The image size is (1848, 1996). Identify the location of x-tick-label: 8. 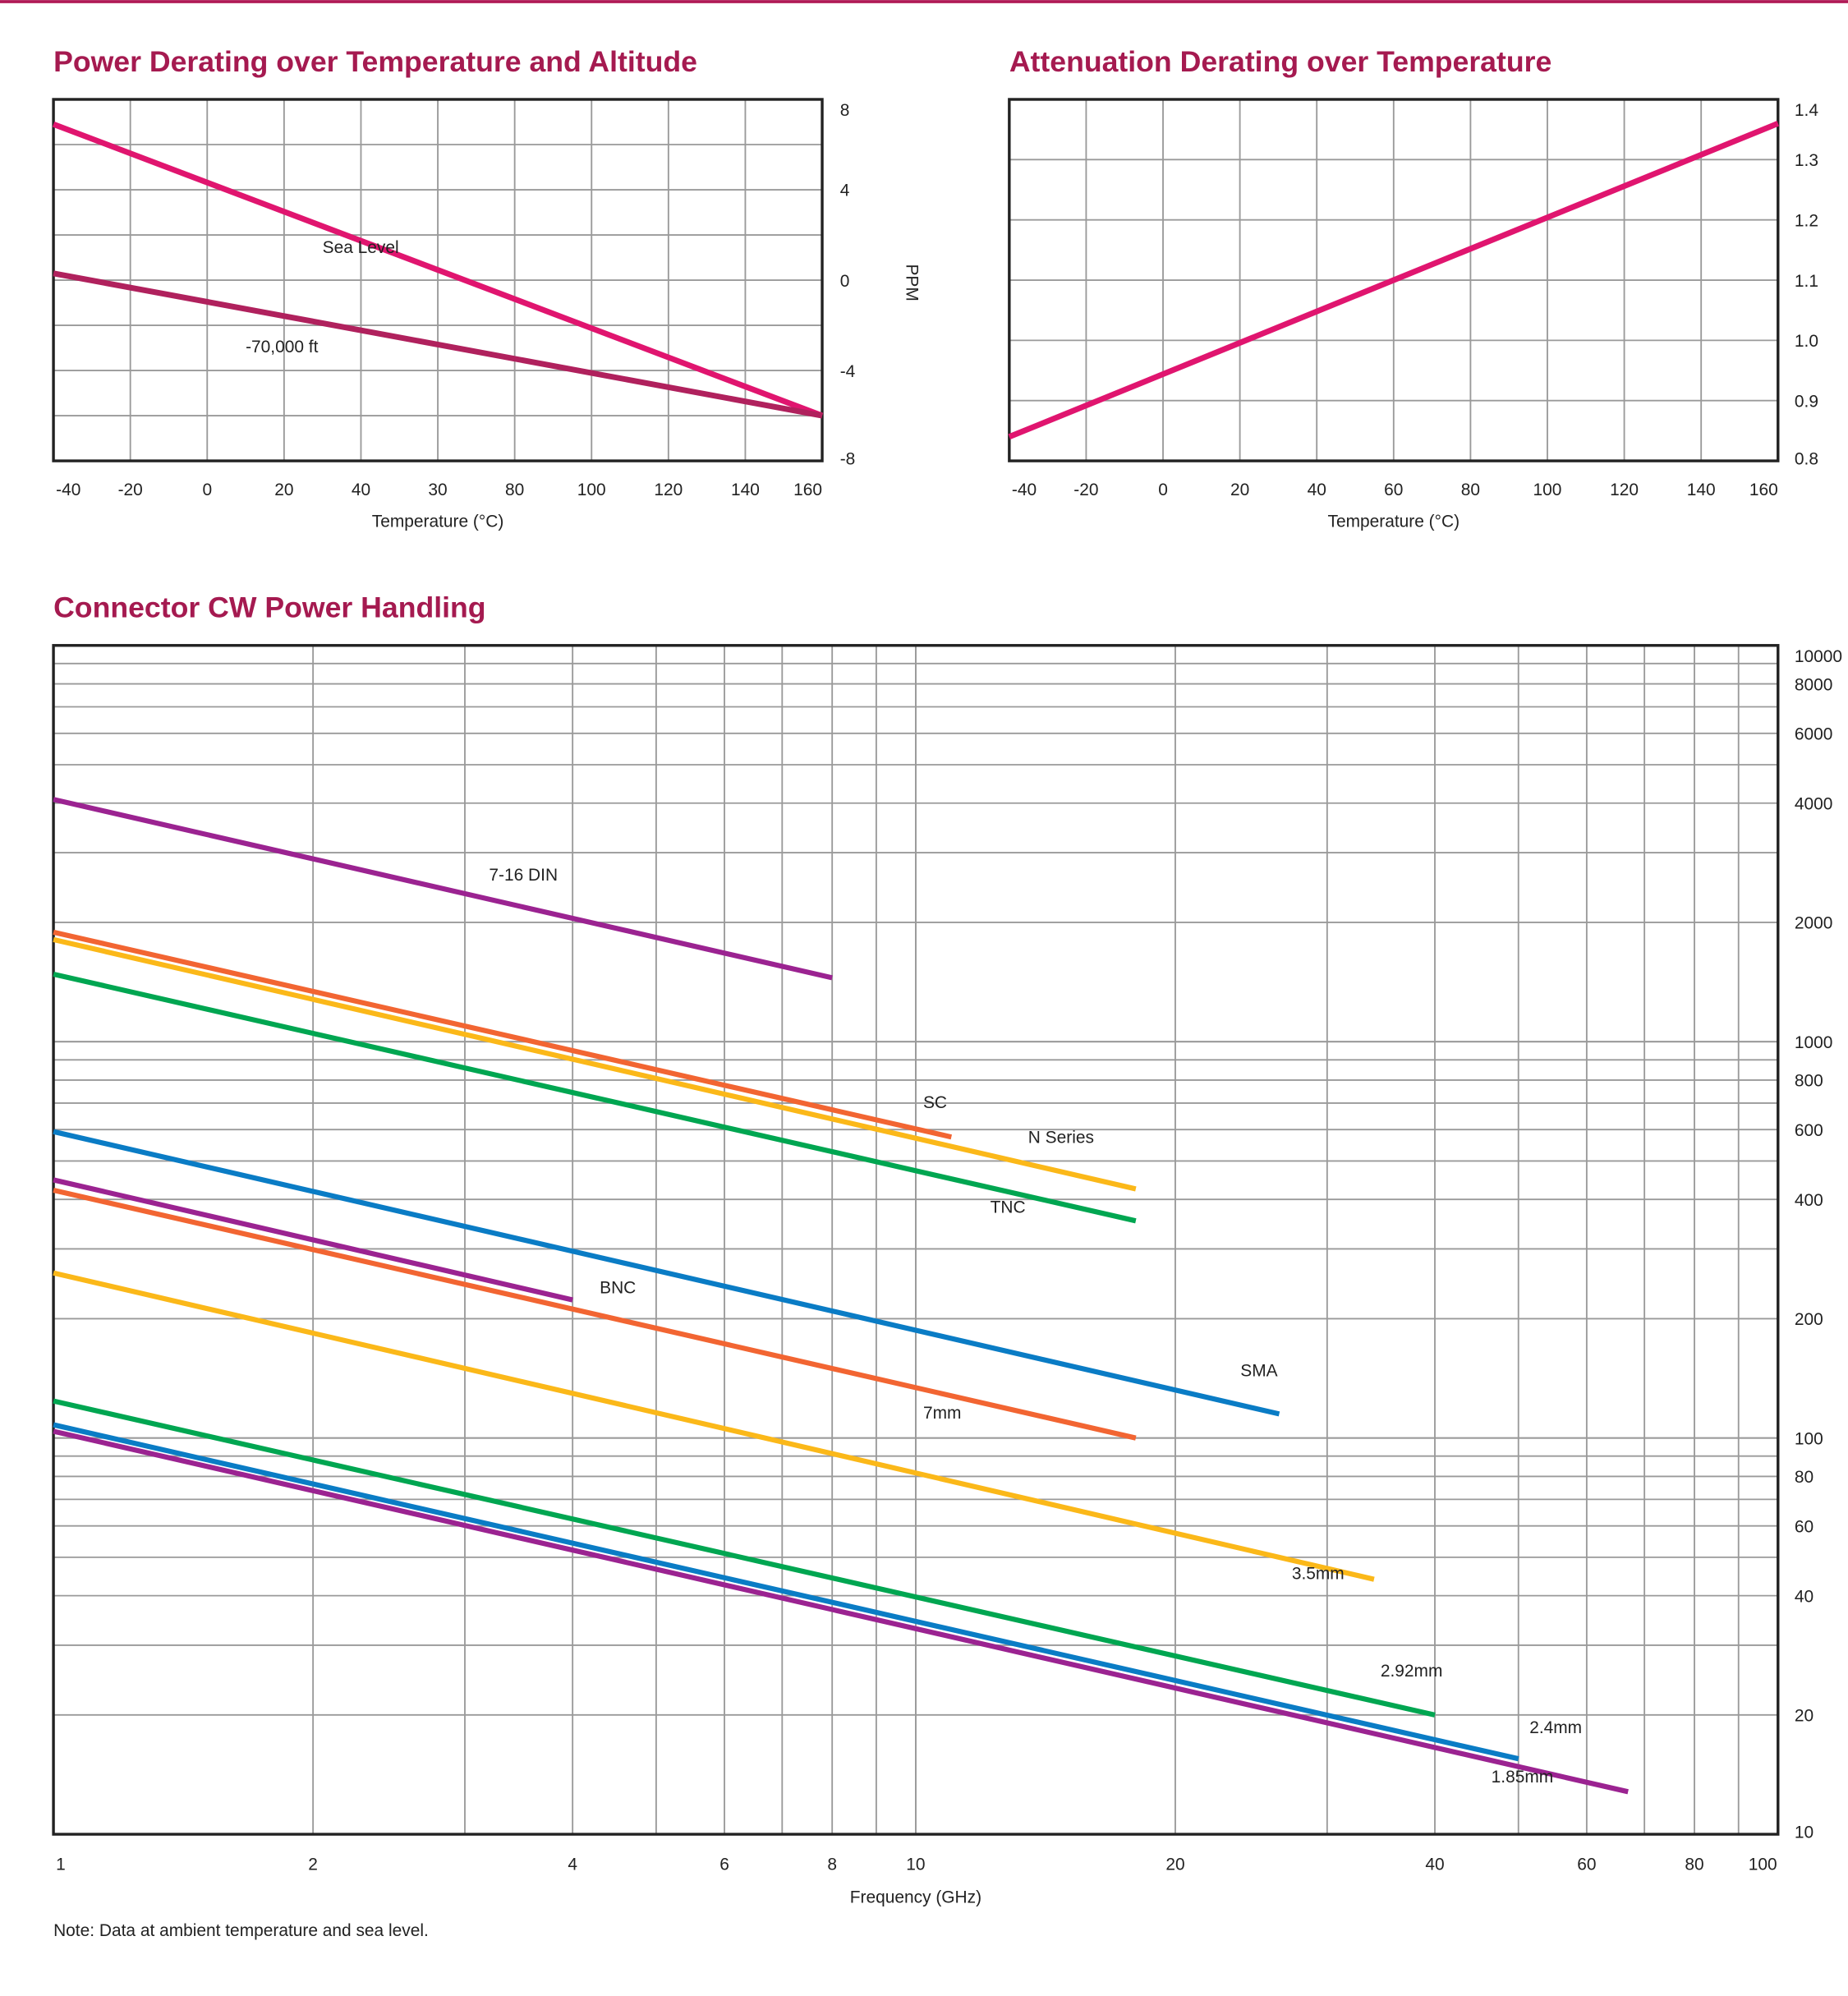
(832, 1864).